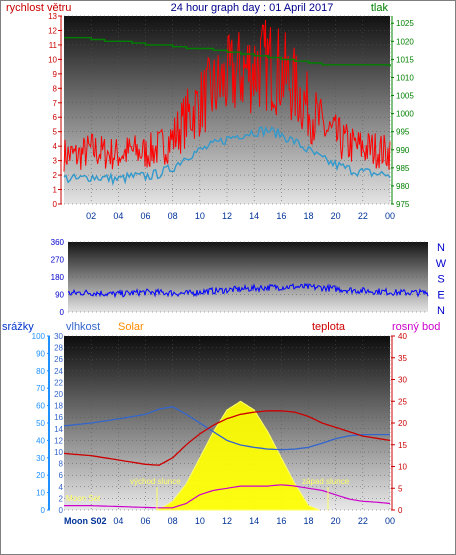 The image size is (456, 555). I want to click on humidity-y-tick-label: 6, so click(61, 475).